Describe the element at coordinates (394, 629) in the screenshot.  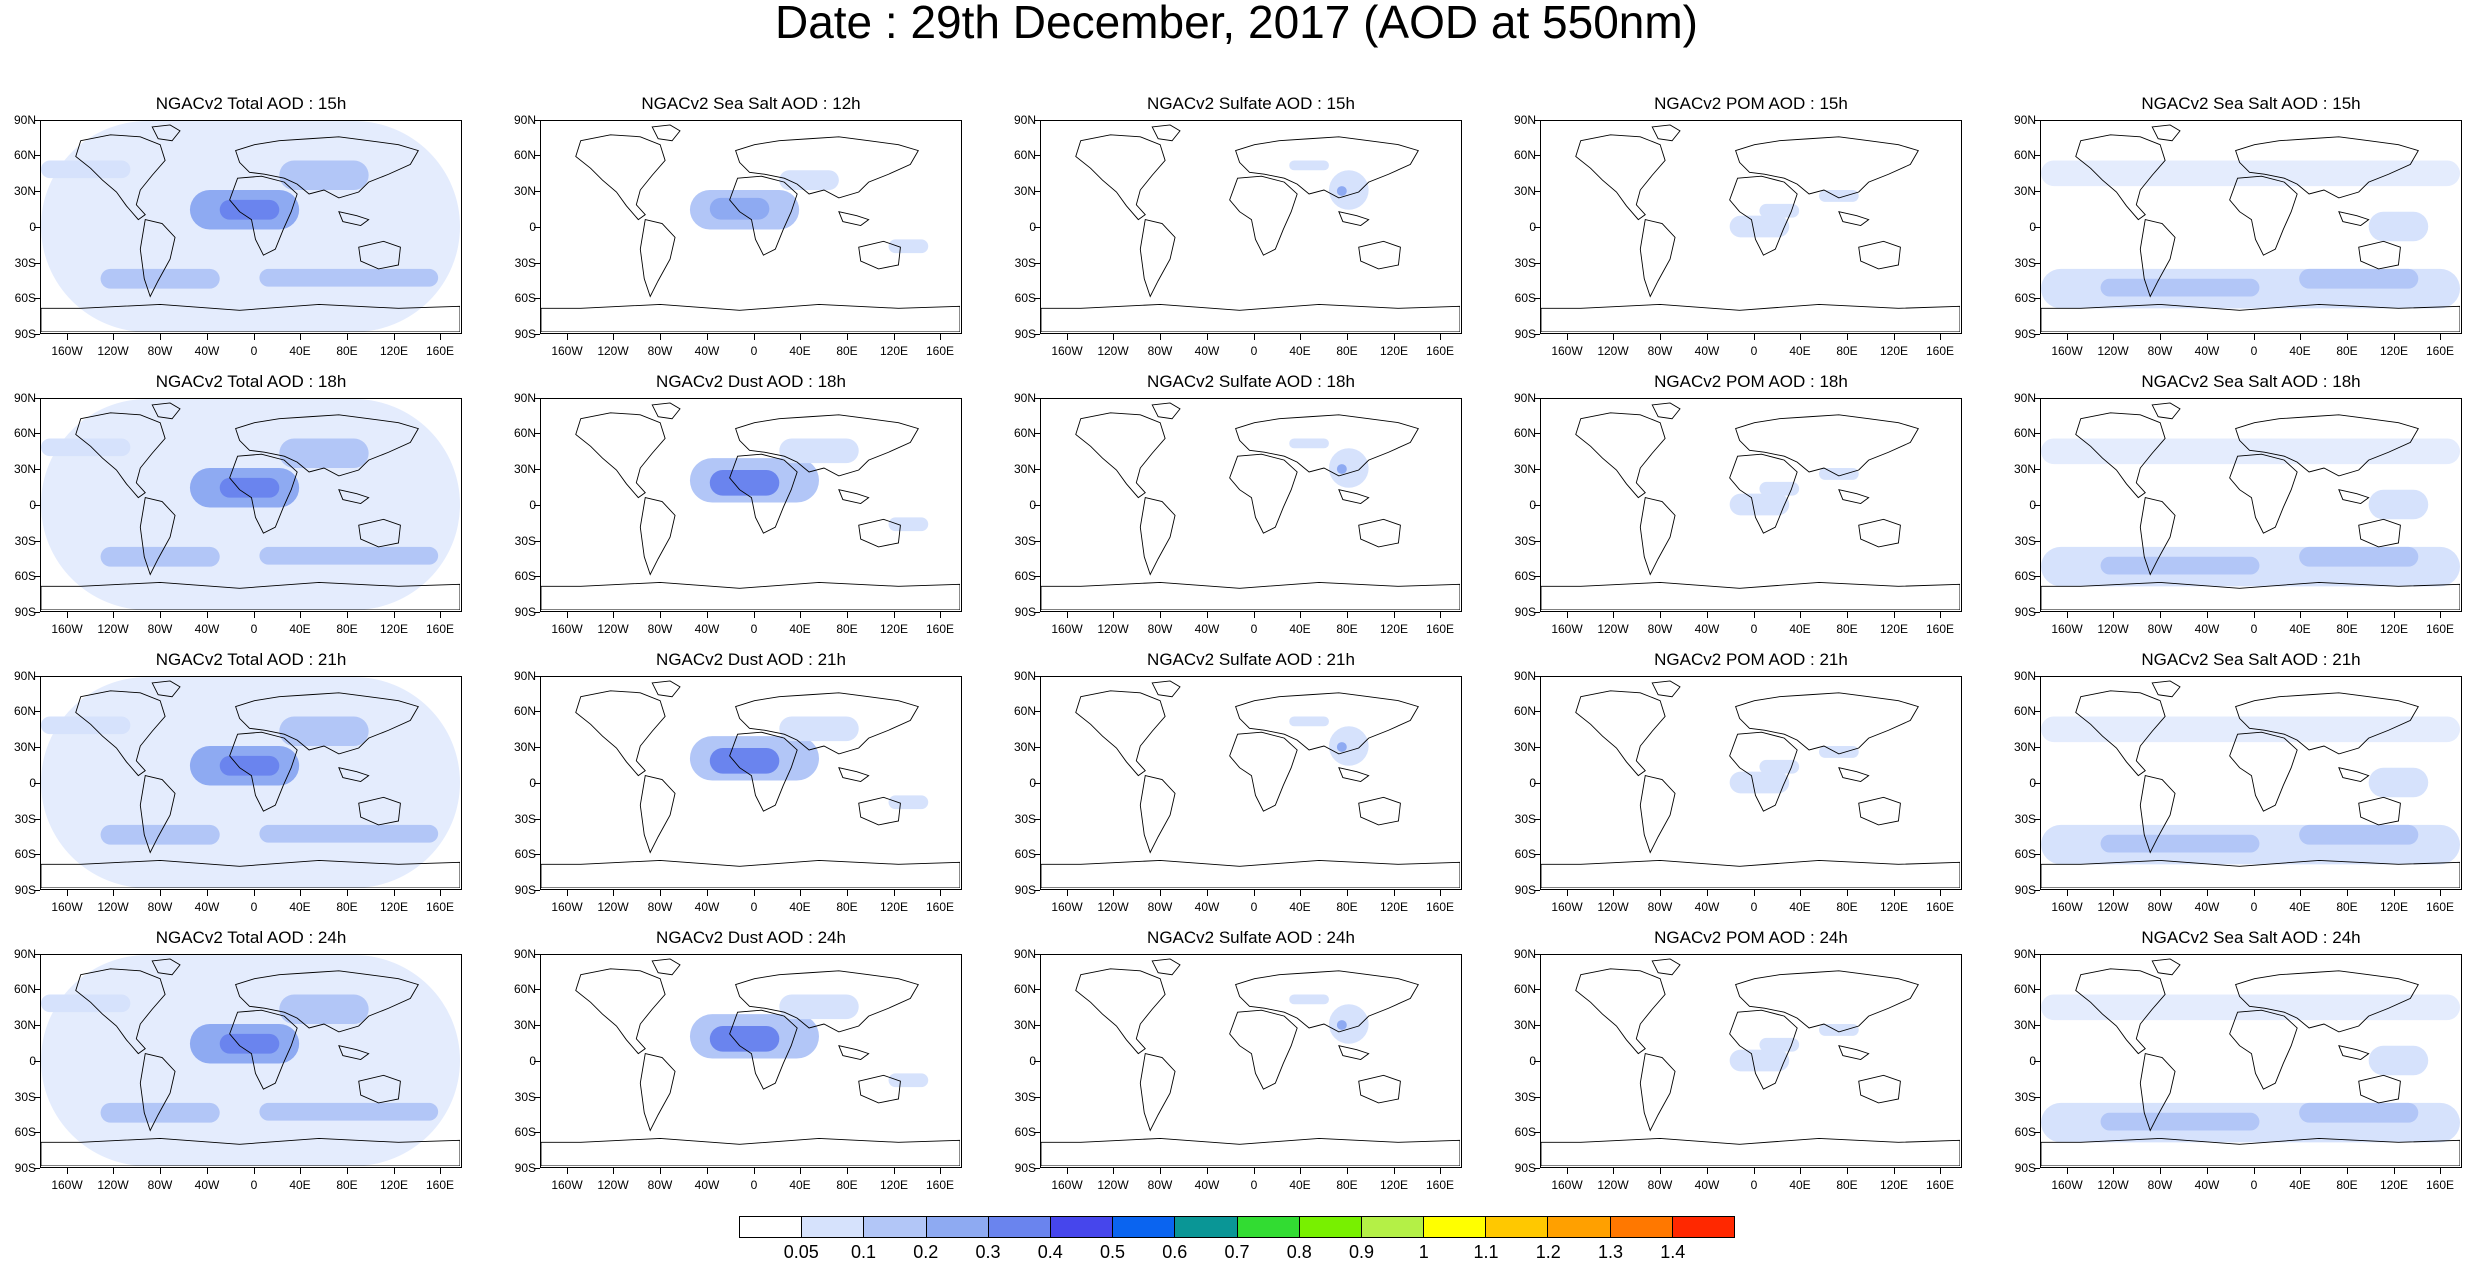
I see `longitude-label: 120E` at that location.